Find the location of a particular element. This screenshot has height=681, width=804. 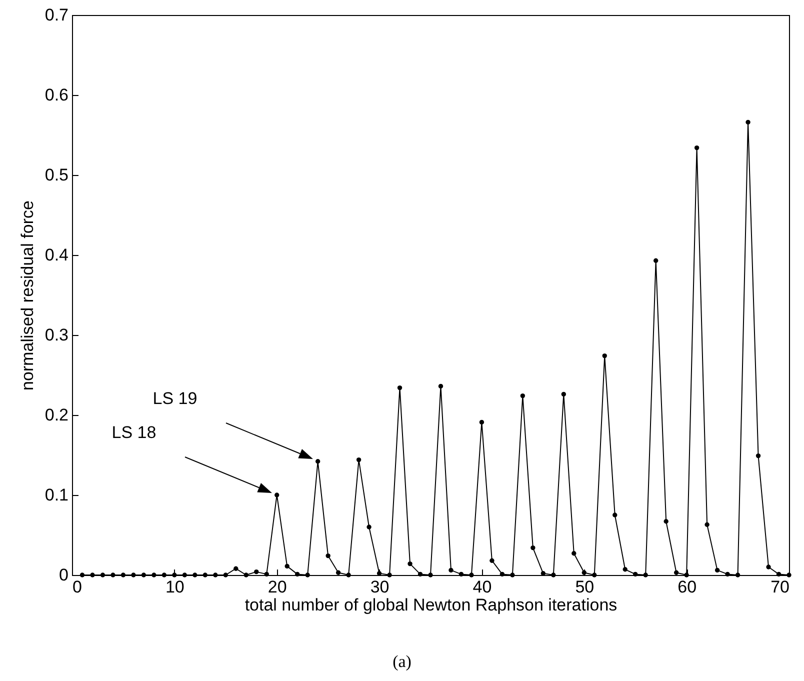

x-tick-label: 60 is located at coordinates (687, 587).